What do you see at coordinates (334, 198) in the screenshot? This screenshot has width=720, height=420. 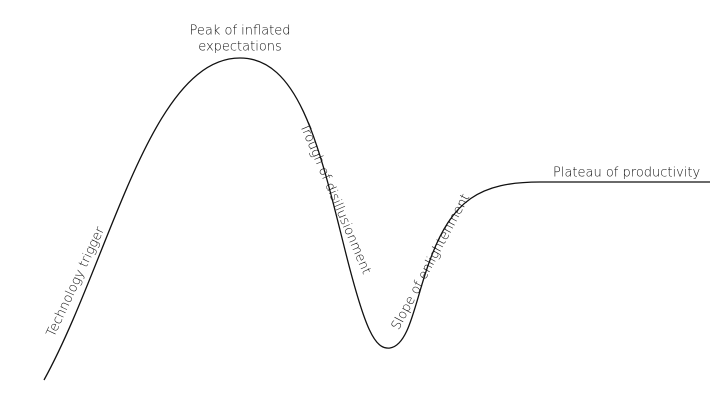 I see `stage-label: Trough of disillusionment` at bounding box center [334, 198].